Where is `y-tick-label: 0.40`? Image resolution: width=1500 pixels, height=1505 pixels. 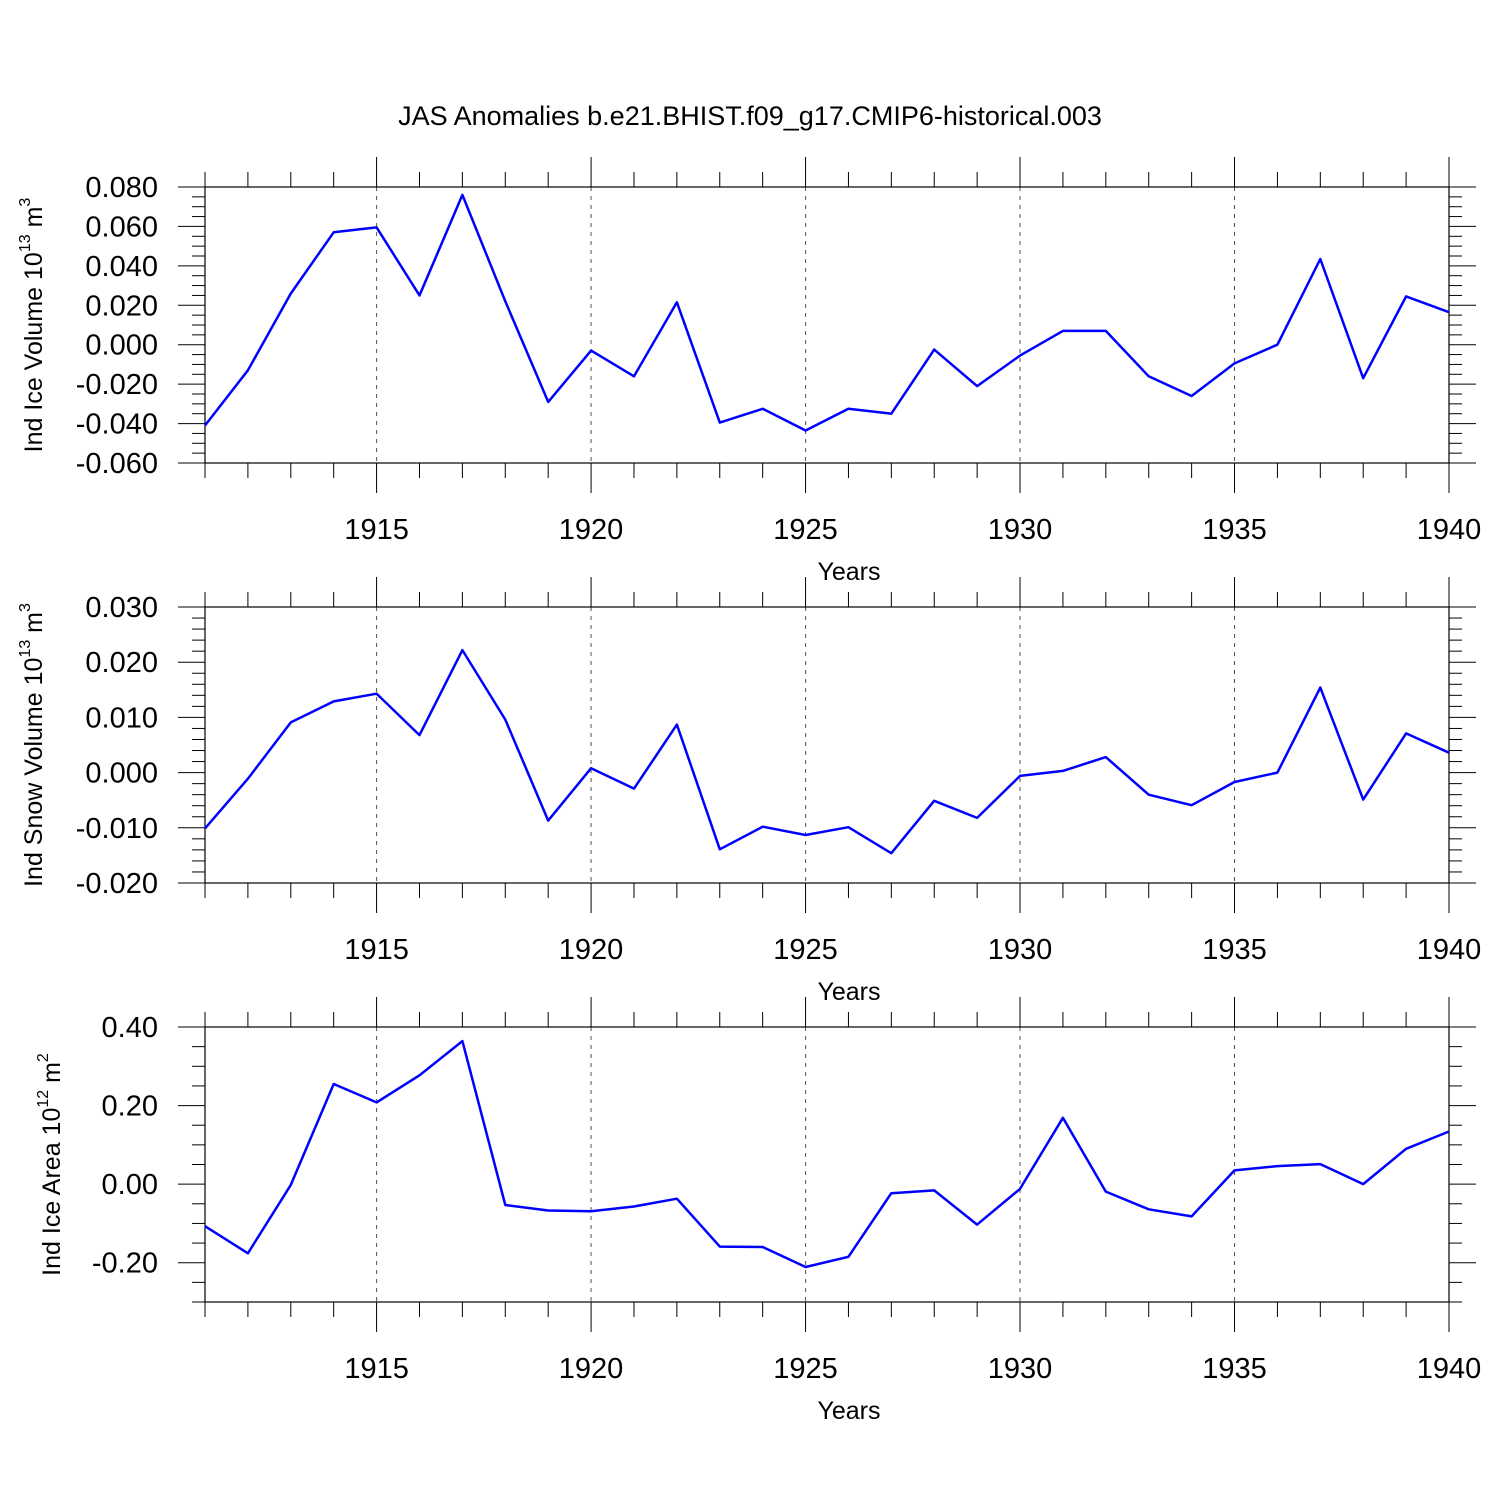 y-tick-label: 0.40 is located at coordinates (130, 1028).